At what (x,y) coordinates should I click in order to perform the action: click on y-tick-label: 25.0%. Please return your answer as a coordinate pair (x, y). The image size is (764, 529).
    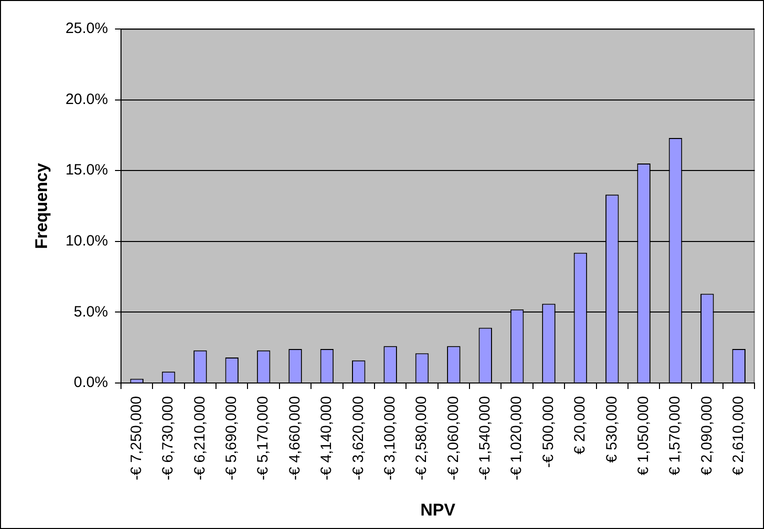
    Looking at the image, I should click on (86, 29).